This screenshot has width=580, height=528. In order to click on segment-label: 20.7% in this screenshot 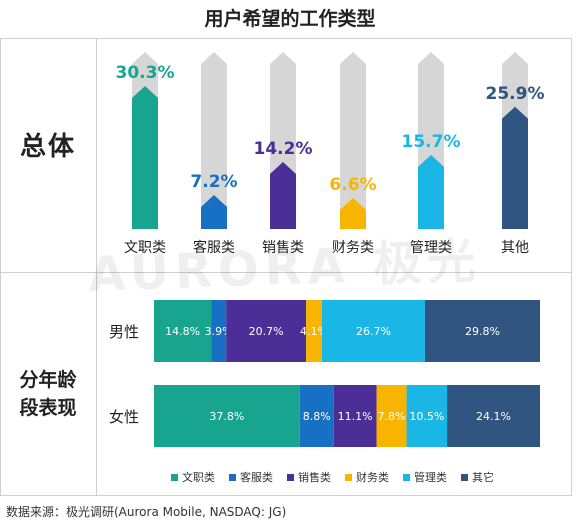, I will do `click(266, 331)`.